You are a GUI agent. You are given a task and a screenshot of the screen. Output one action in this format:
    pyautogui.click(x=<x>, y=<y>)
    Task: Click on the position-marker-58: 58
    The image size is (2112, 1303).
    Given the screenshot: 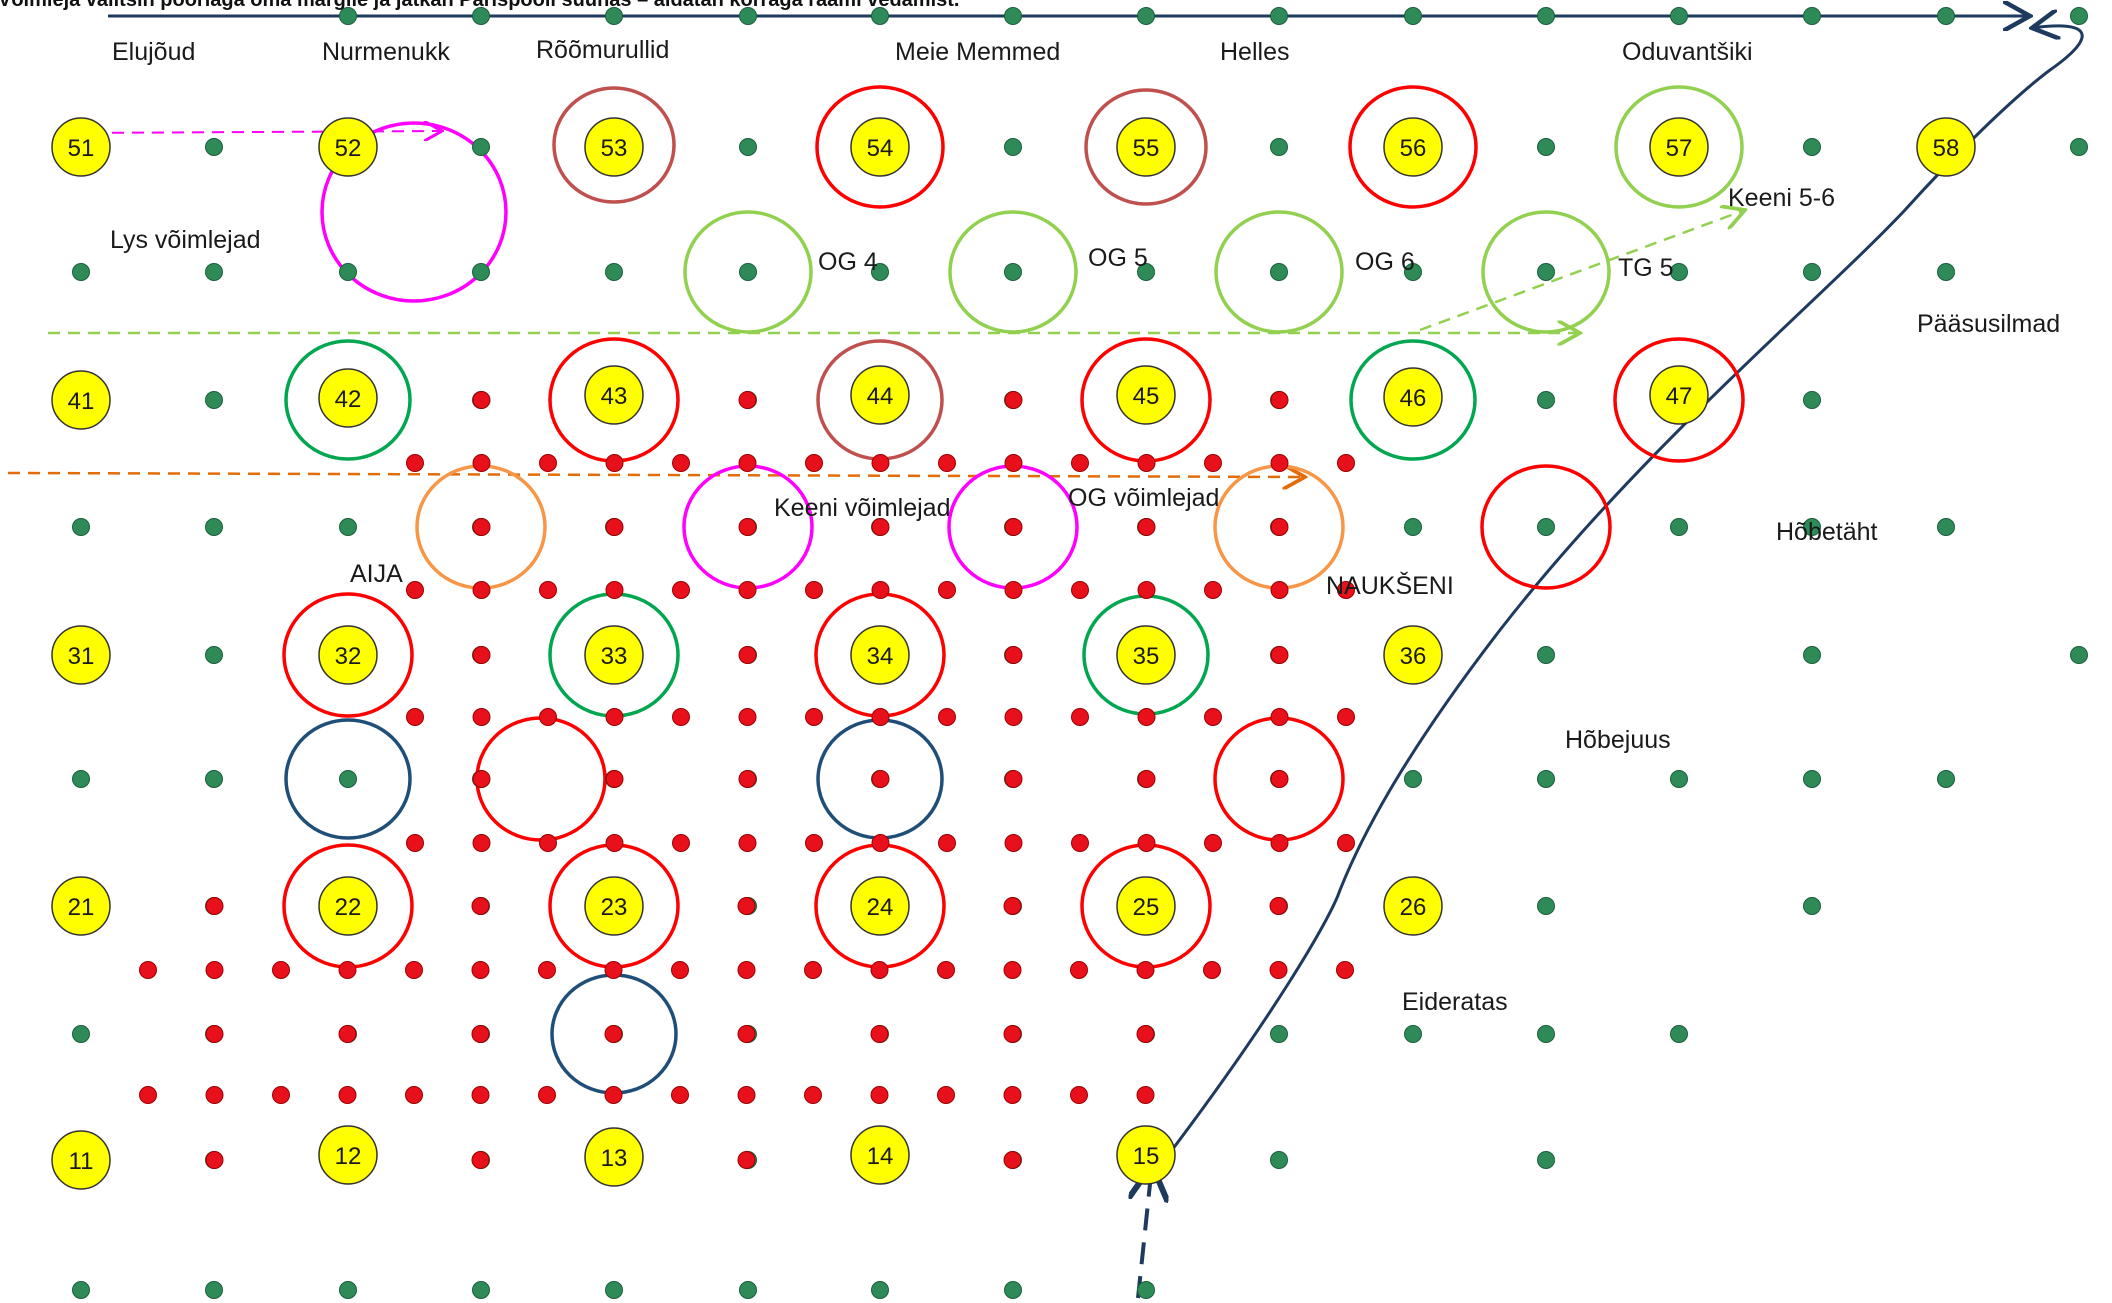 What is the action you would take?
    pyautogui.click(x=1946, y=147)
    